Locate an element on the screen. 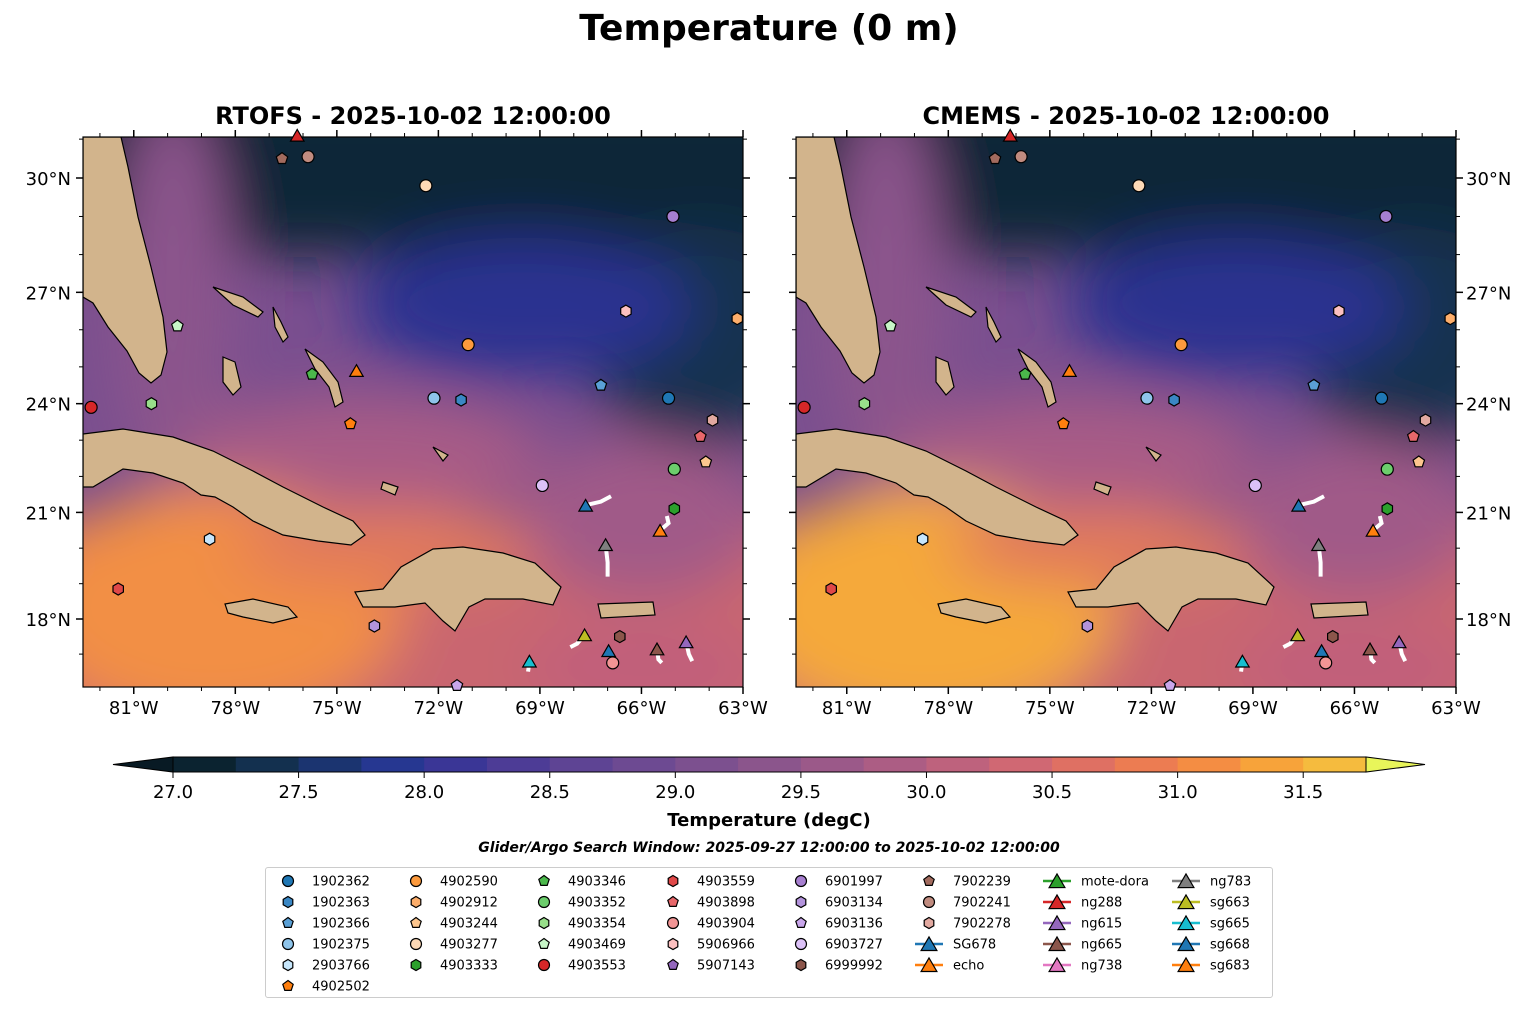 The height and width of the screenshot is (1014, 1538). legend-item-7902239: 7902239 is located at coordinates (967, 882).